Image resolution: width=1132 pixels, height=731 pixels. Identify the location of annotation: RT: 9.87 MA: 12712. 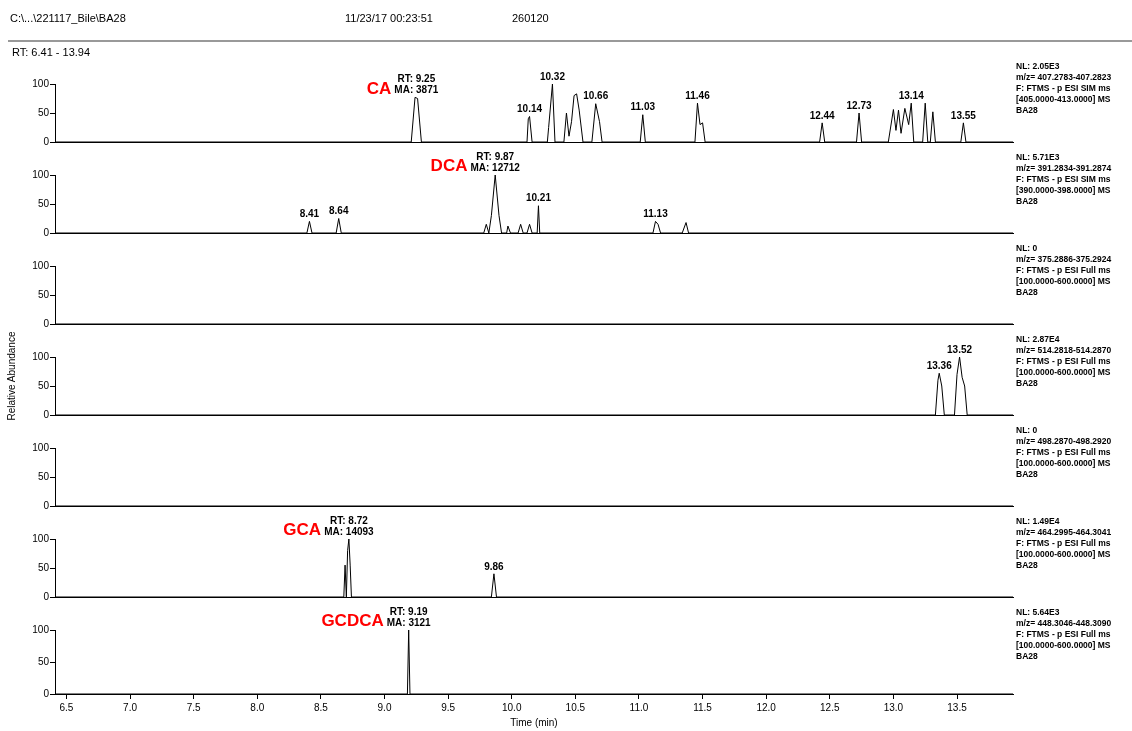
(495, 161).